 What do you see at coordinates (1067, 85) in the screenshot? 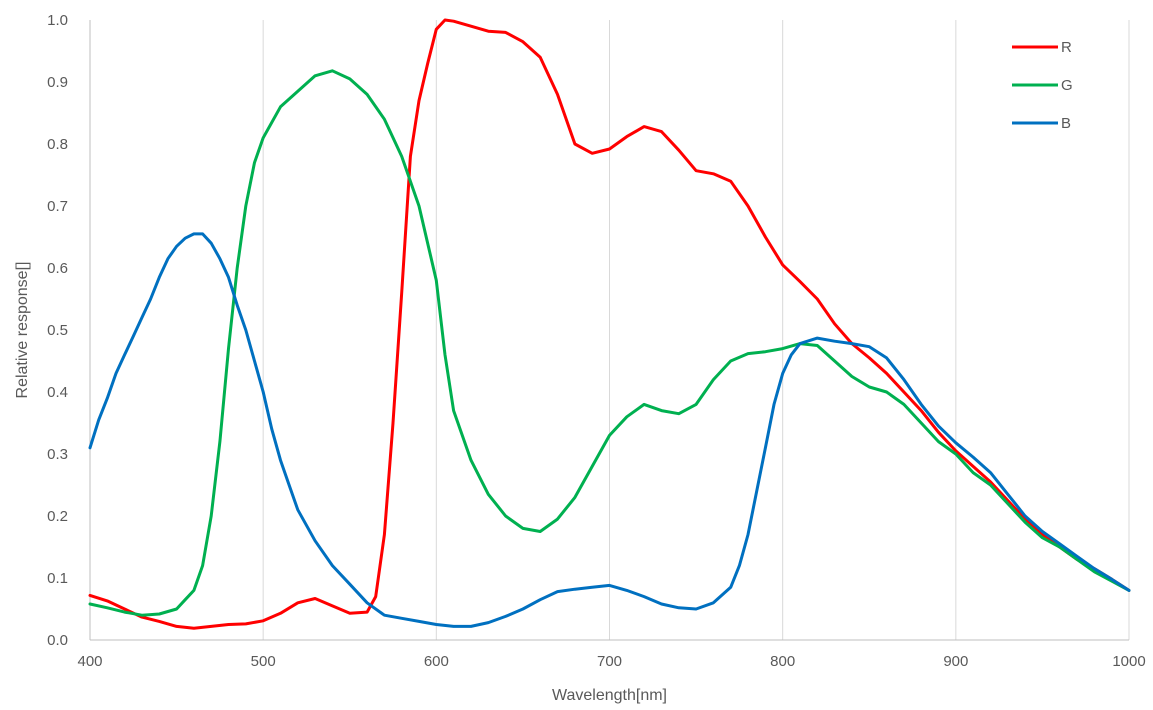
I see `legend-label-g: G` at bounding box center [1067, 85].